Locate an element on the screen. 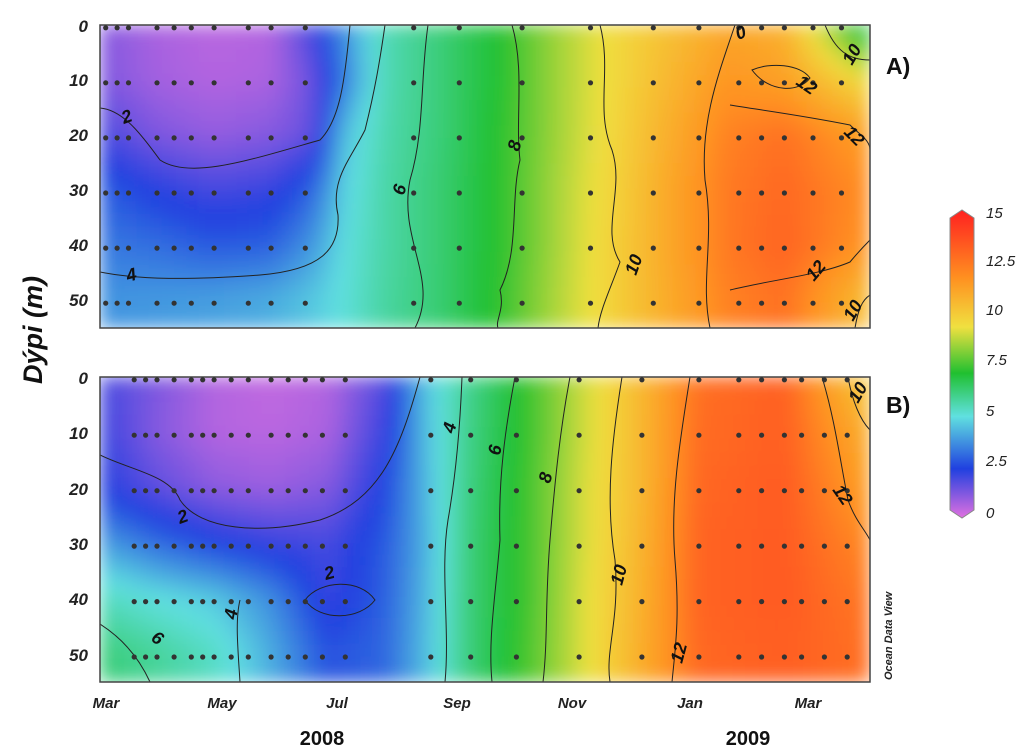 This screenshot has height=753, width=1028. contour-line is located at coordinates (508, 176).